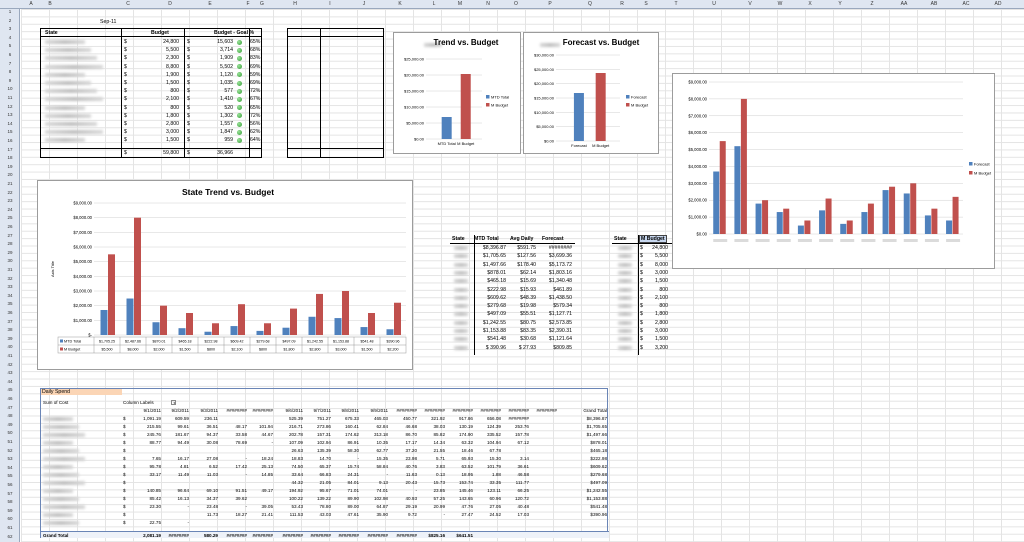  I want to click on column-header: H, so click(295, 4).